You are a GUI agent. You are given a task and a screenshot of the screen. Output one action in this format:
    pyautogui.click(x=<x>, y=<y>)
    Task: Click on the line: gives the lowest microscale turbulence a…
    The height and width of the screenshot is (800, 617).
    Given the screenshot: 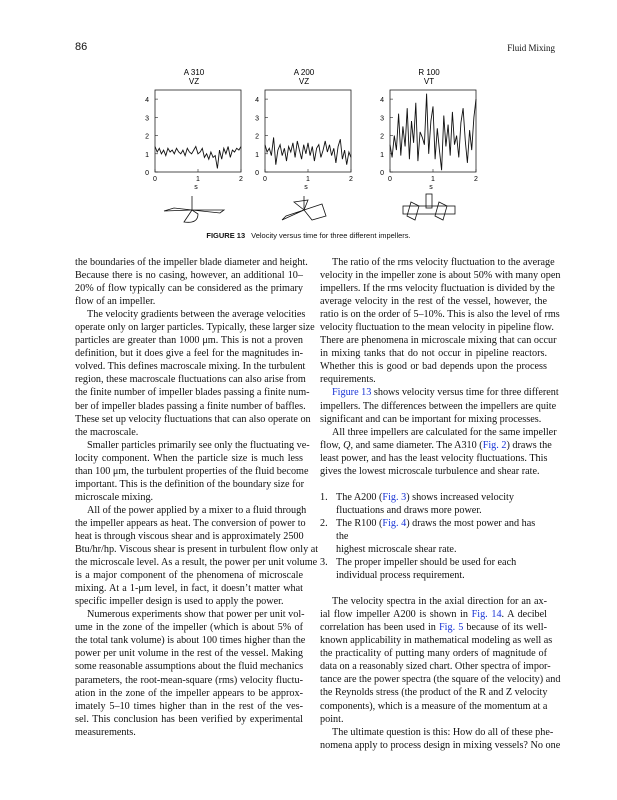 What is the action you would take?
    pyautogui.click(x=430, y=471)
    